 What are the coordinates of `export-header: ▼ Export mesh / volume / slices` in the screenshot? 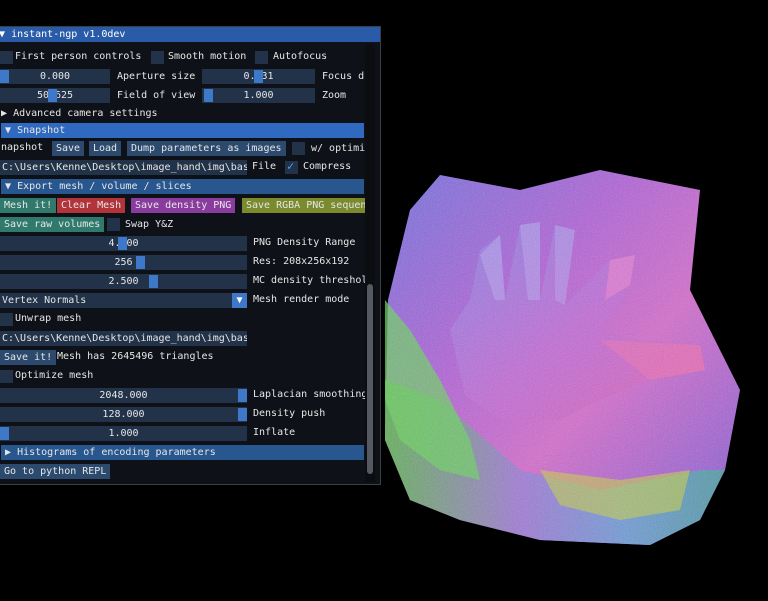 It's located at (182, 186).